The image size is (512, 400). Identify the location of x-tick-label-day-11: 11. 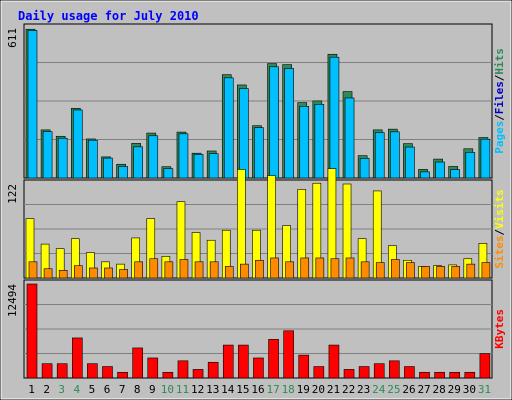
(182, 389).